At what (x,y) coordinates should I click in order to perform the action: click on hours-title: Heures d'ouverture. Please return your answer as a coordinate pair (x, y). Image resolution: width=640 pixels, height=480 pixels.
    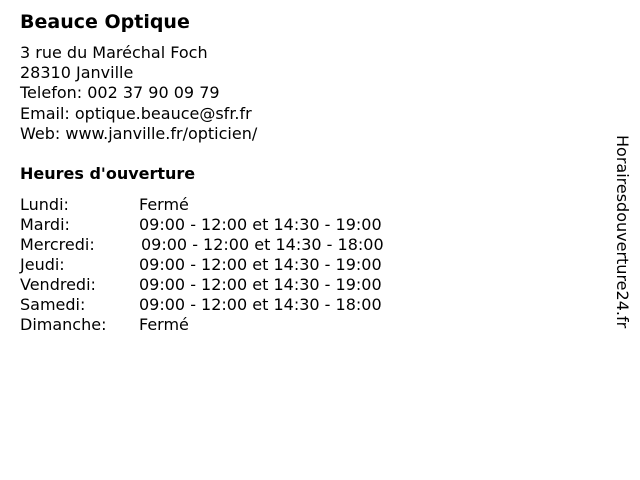
    Looking at the image, I should click on (108, 173).